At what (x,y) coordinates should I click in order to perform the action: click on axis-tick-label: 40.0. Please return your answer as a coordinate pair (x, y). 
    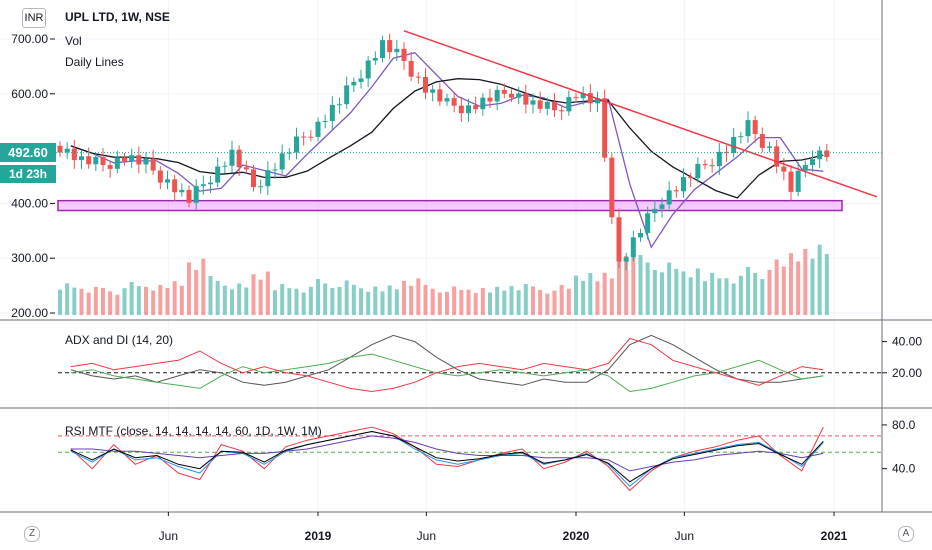
    Looking at the image, I should click on (904, 469).